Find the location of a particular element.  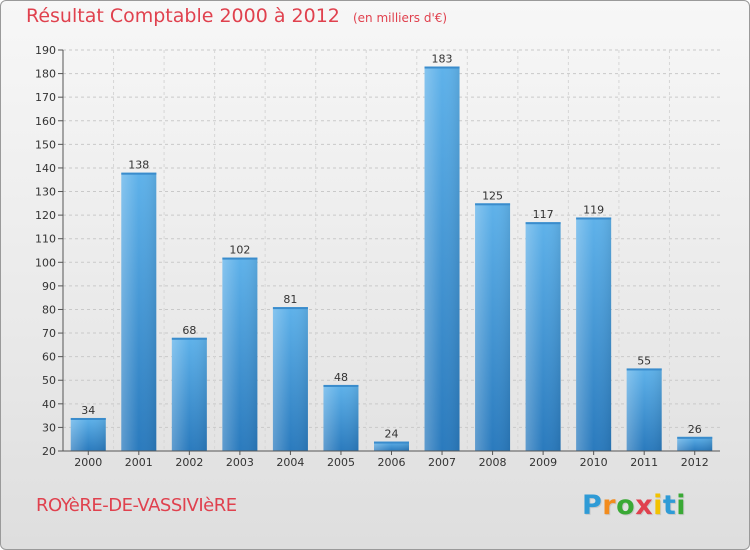

y-tick-label: 120 is located at coordinates (45, 215).